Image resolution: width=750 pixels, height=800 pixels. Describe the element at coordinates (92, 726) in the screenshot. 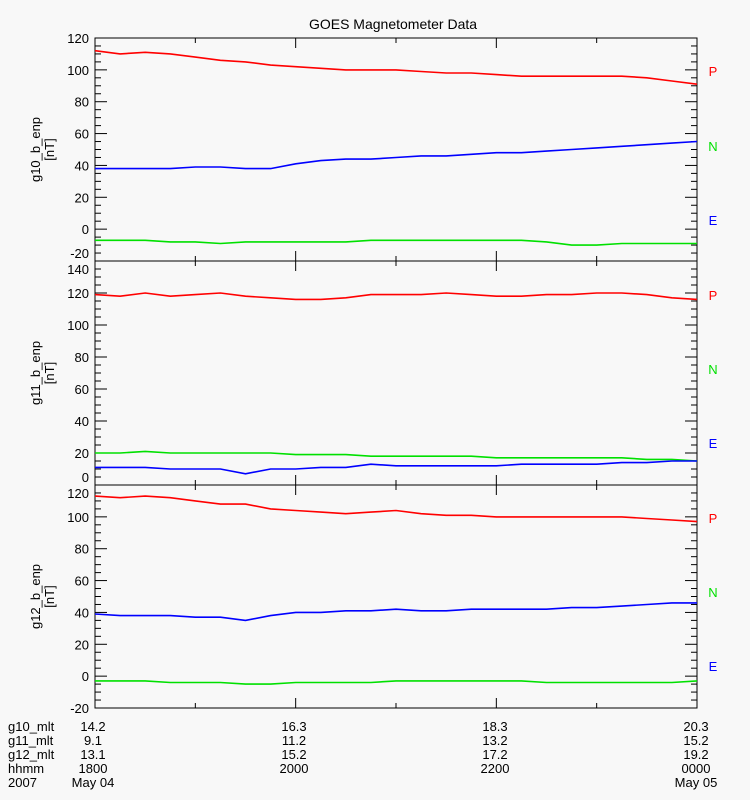

I see `time-row-value: 14.2` at that location.